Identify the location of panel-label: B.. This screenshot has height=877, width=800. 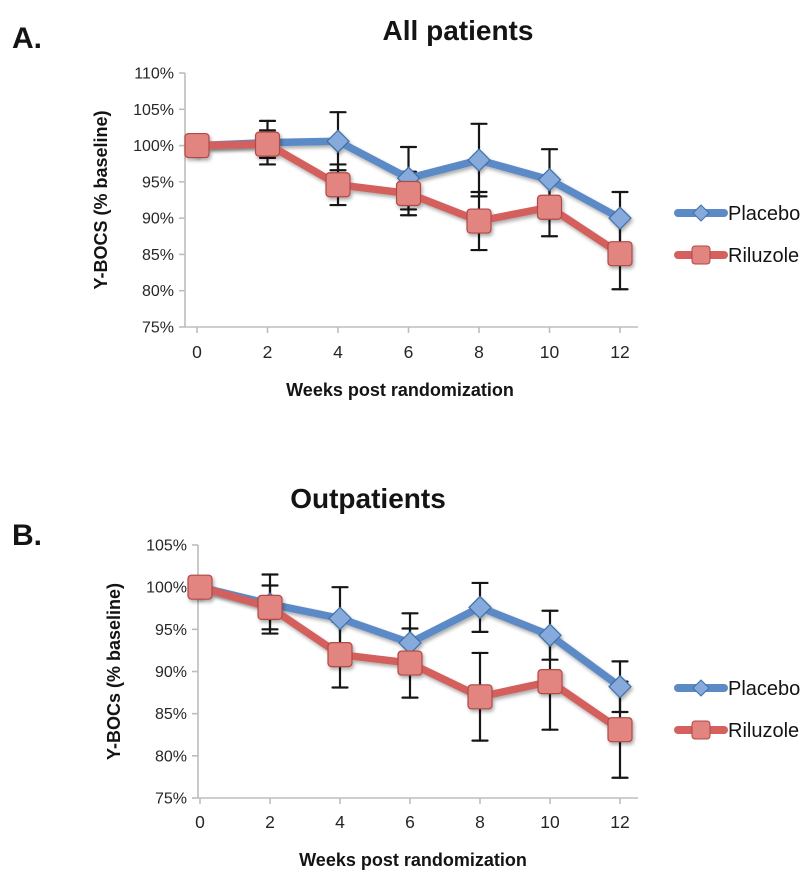
(27, 535).